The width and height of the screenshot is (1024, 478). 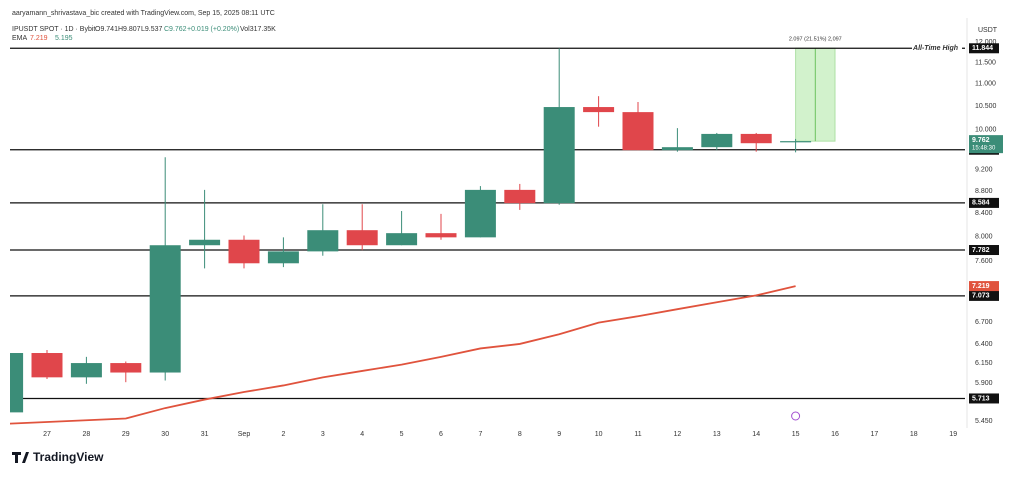 What do you see at coordinates (129, 29) in the screenshot?
I see `legend-high: H9.807` at bounding box center [129, 29].